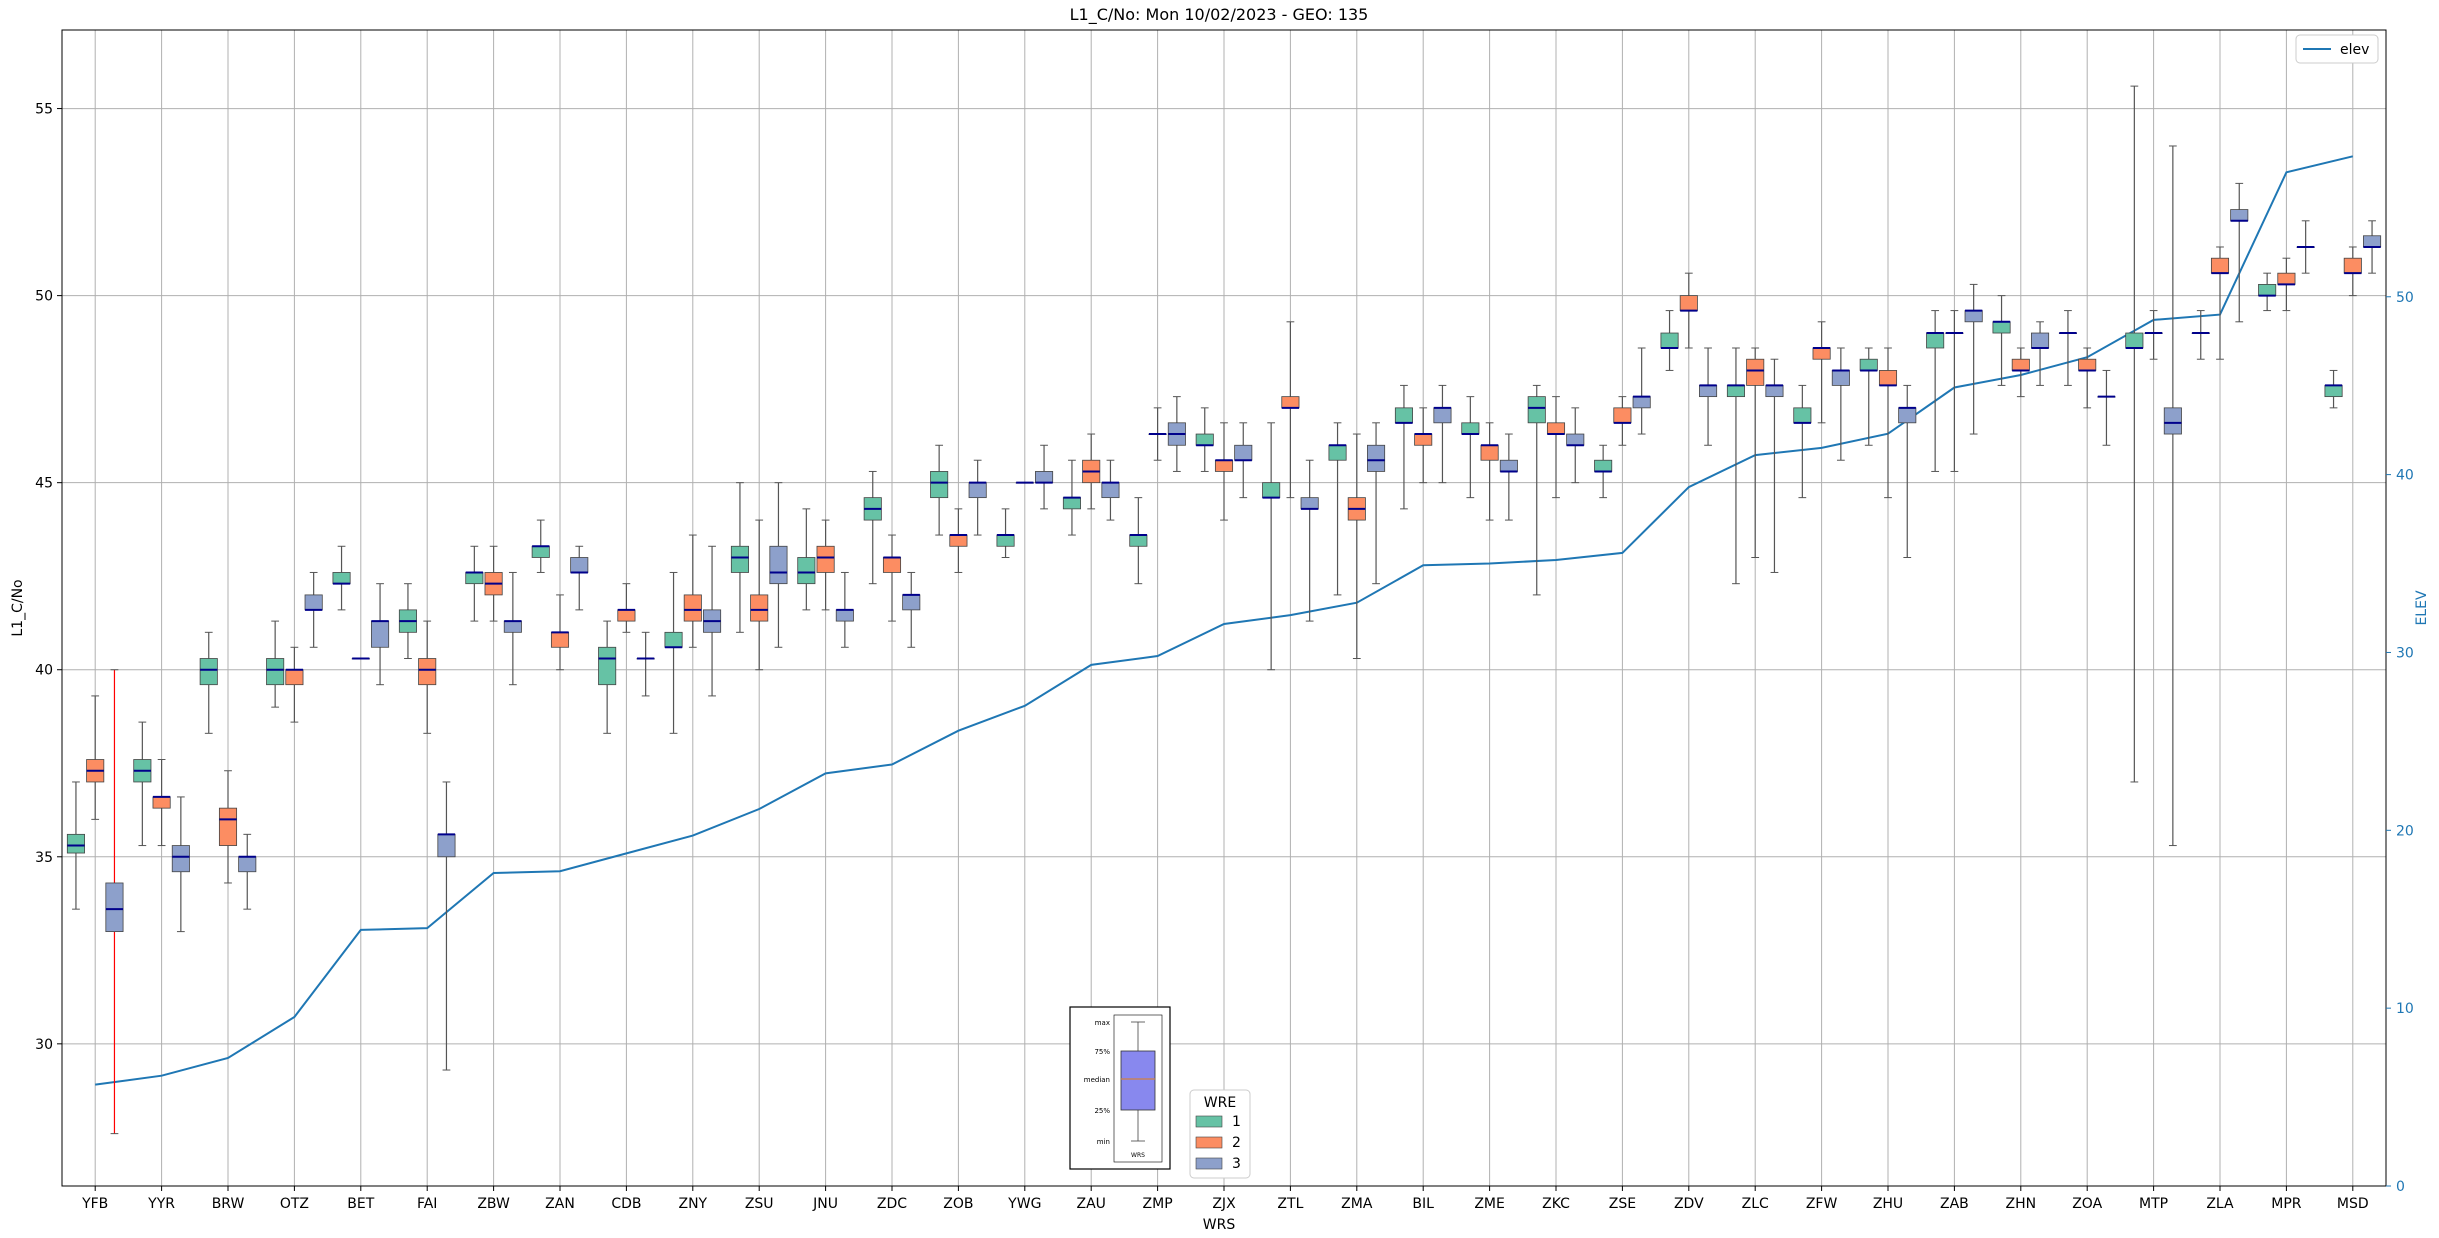 The image size is (2439, 1238). What do you see at coordinates (360, 658) in the screenshot?
I see `box-BET-wre2` at bounding box center [360, 658].